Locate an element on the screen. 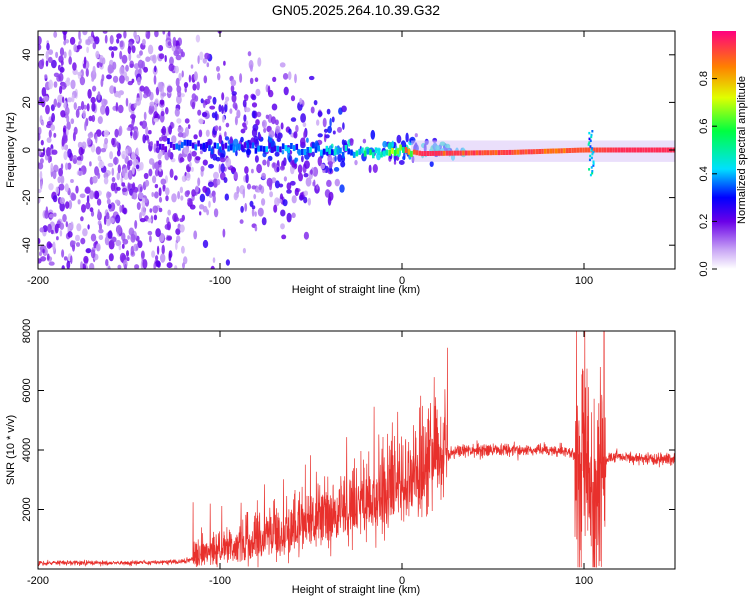  colorbar-gradient is located at coordinates (724, 150).